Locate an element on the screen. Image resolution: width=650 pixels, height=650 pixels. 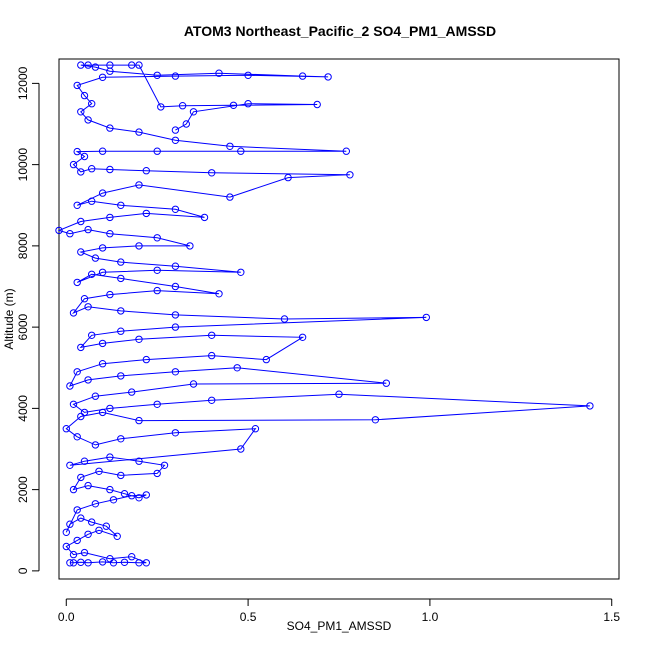
chart-title: ATOM3 Northeast_Pacific_2 SO4_PM1_AMSSD is located at coordinates (340, 31).